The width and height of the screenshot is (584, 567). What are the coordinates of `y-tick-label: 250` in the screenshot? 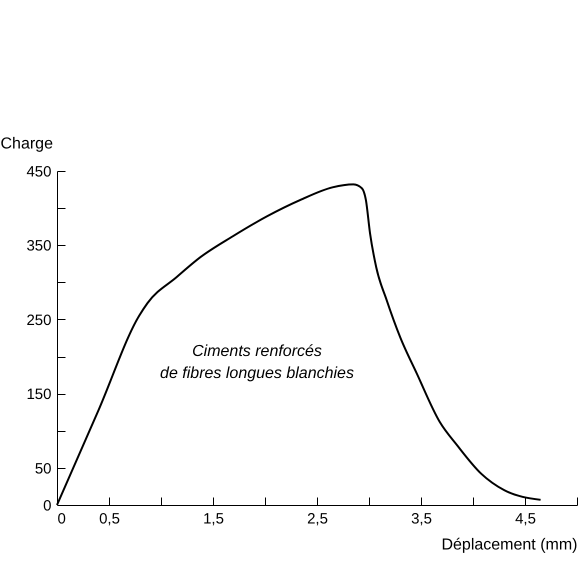 It's located at (39, 320).